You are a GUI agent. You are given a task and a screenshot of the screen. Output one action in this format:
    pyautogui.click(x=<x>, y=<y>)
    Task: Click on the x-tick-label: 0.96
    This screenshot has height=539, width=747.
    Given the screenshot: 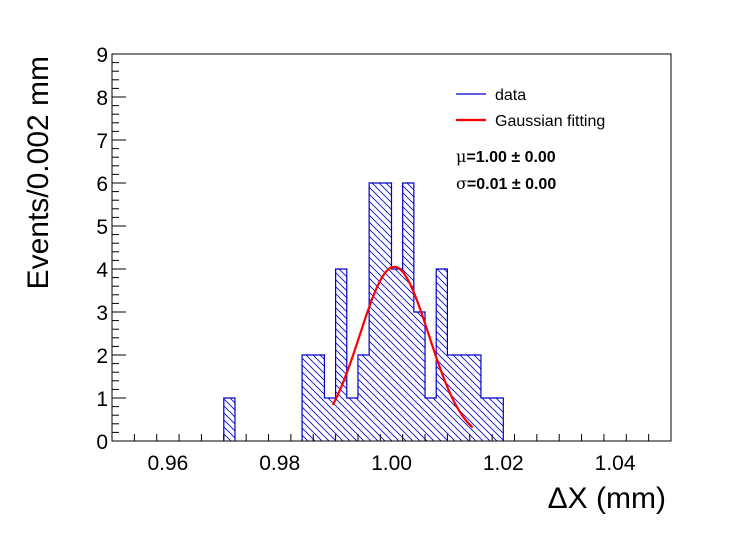 What is the action you would take?
    pyautogui.click(x=167, y=463)
    